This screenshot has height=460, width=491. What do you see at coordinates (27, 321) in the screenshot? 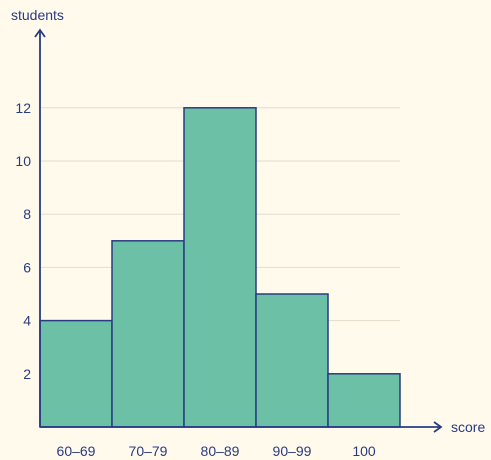
I see `y-tick-label-4: 4` at bounding box center [27, 321].